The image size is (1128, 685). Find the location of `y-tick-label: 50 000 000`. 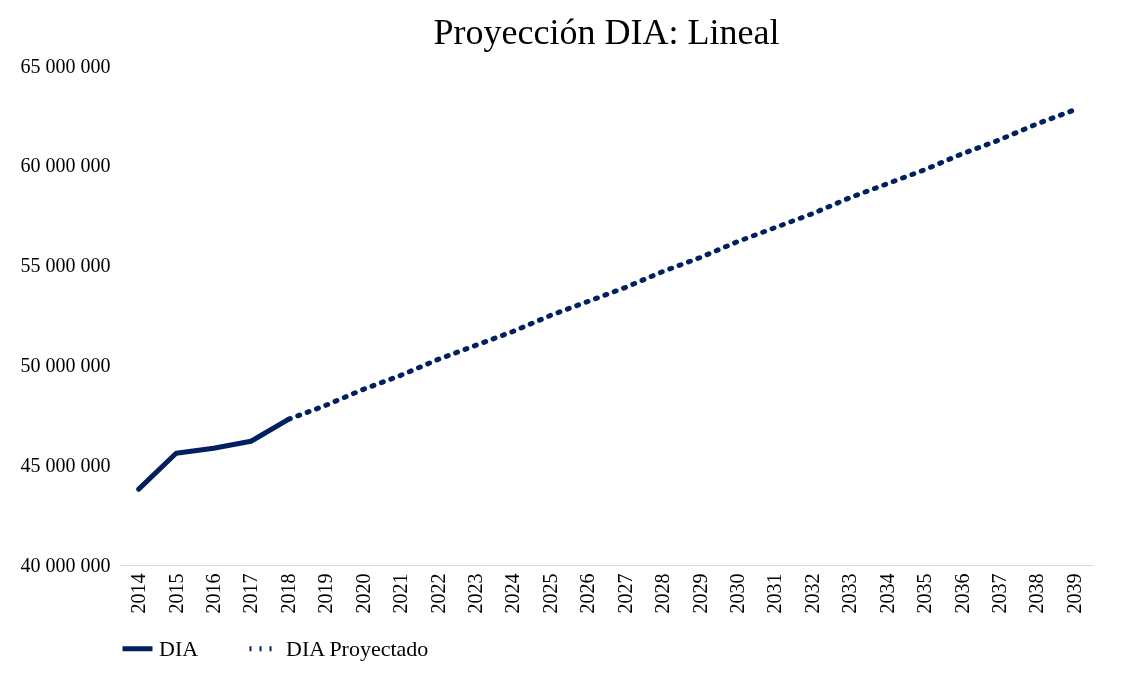

y-tick-label: 50 000 000 is located at coordinates (65, 364).